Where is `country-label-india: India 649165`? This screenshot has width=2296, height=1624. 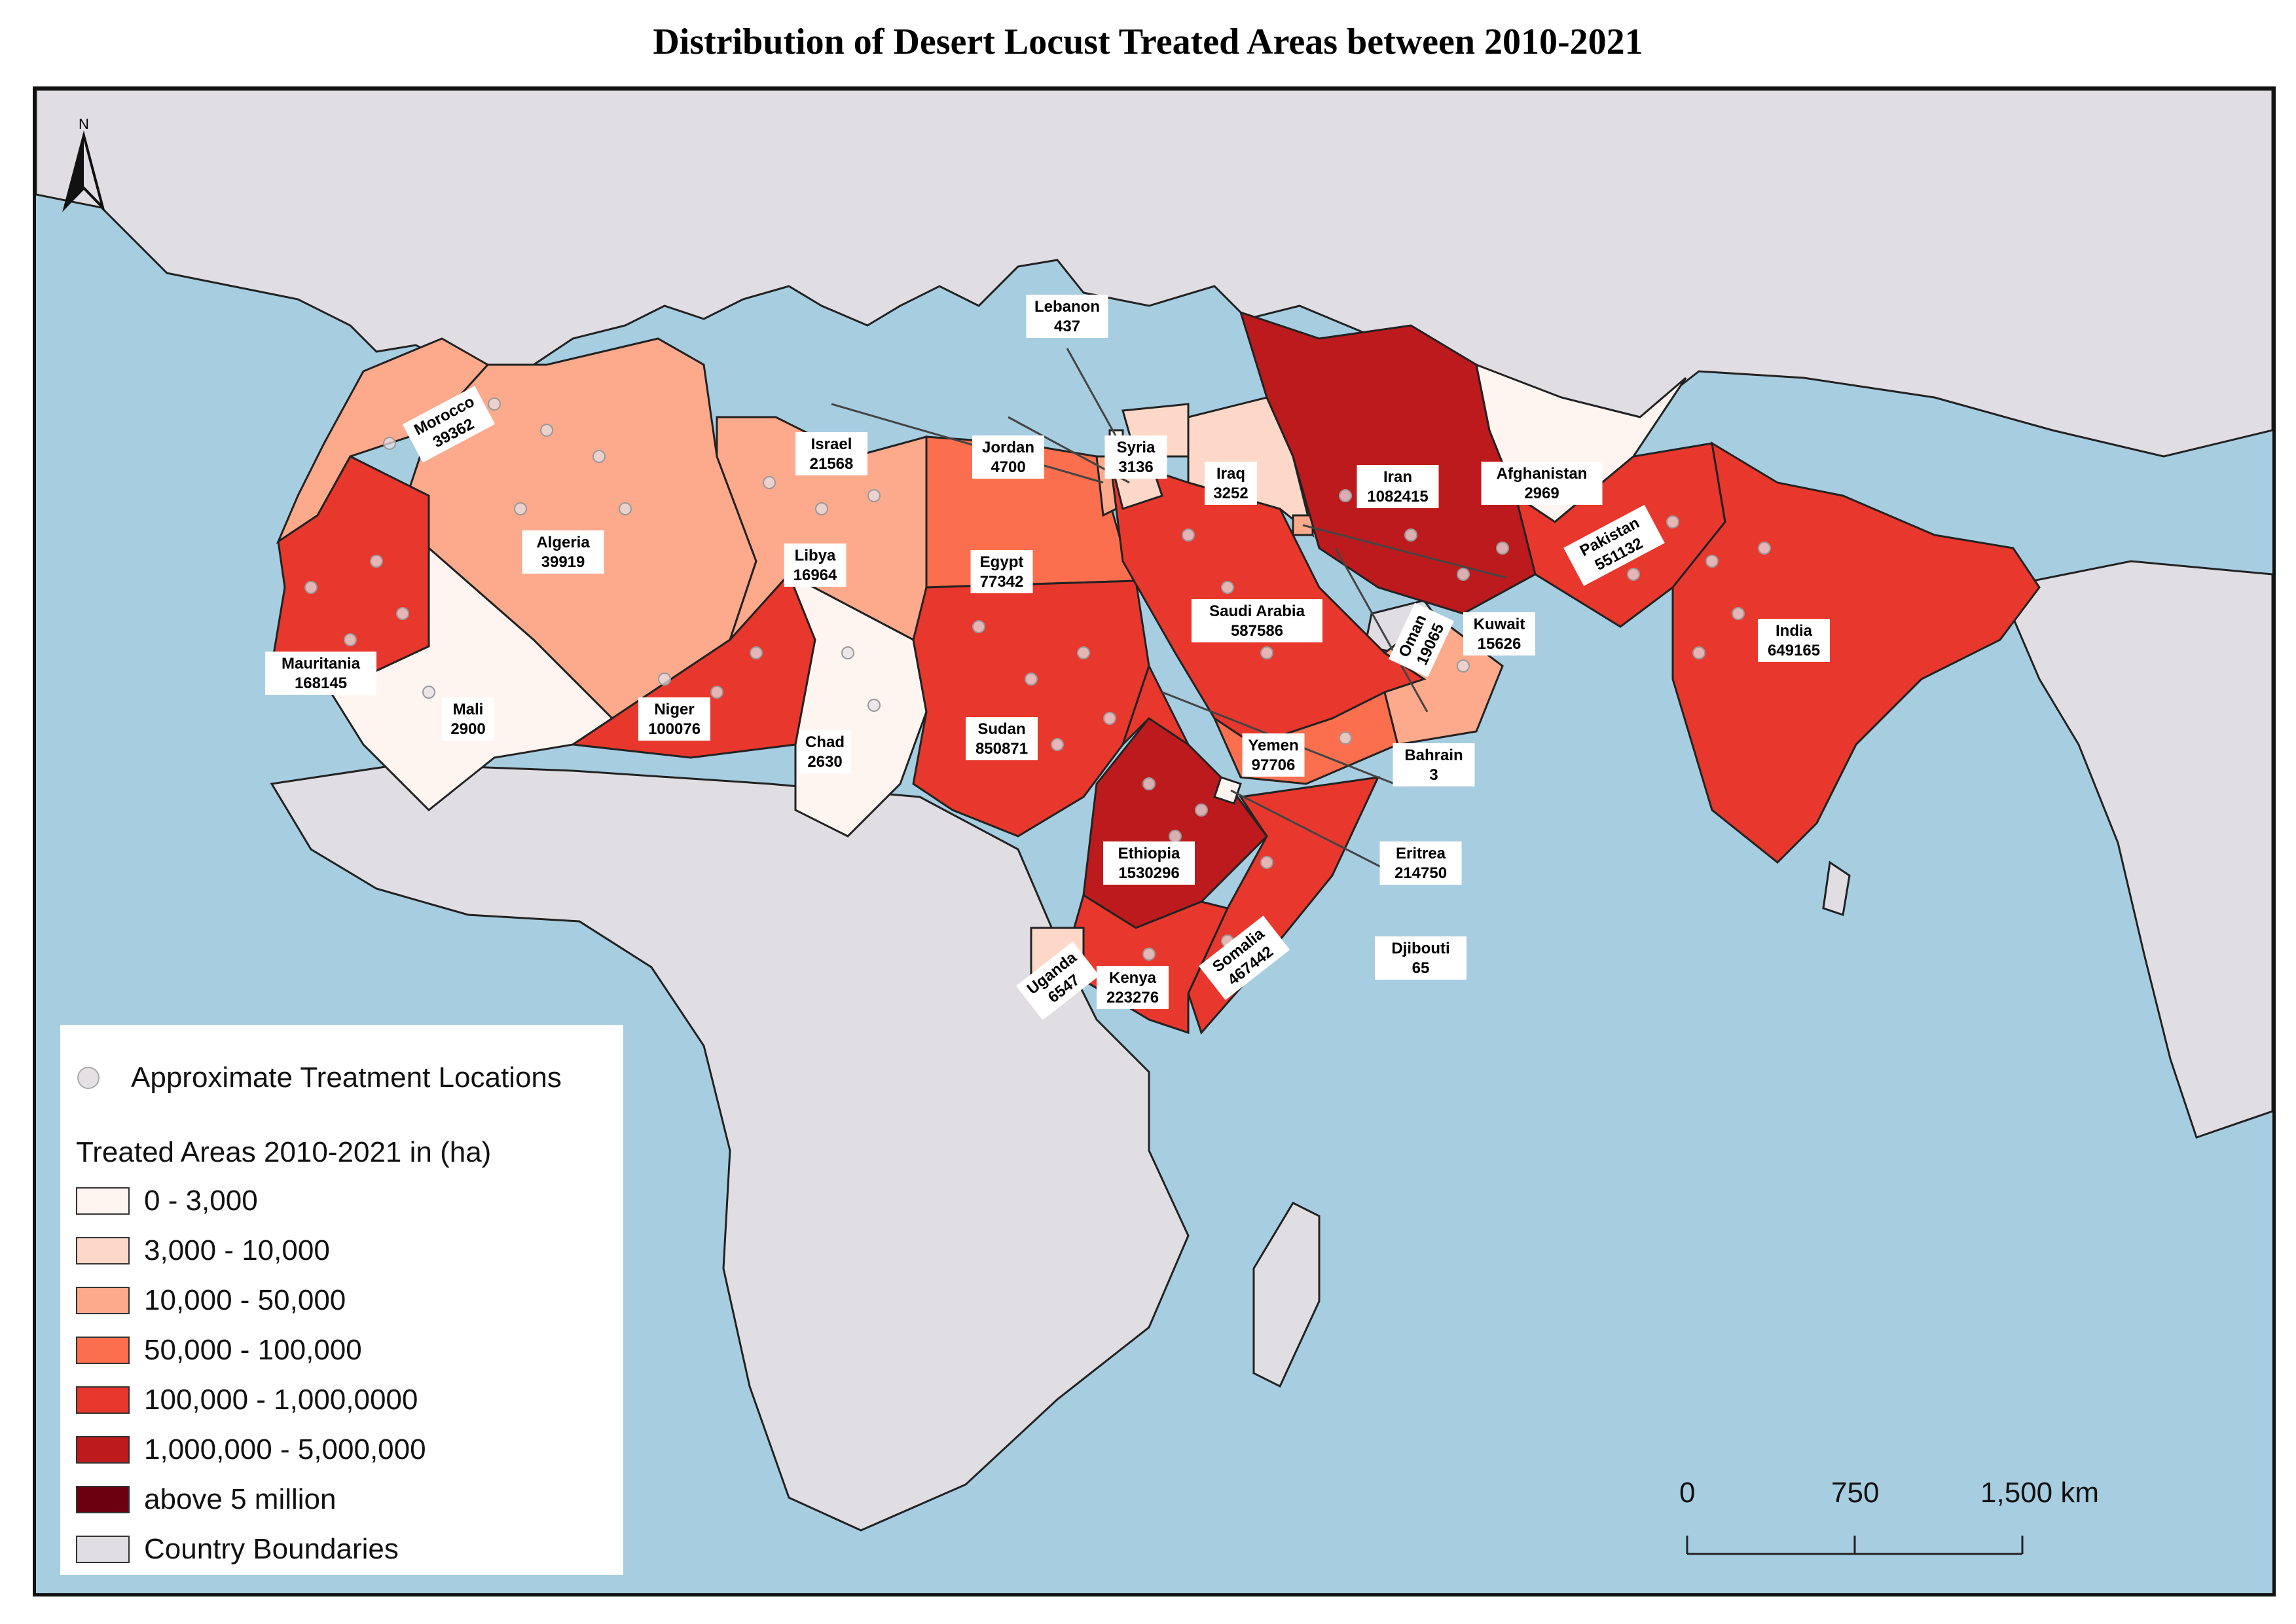
country-label-india: India 649165 is located at coordinates (1794, 640).